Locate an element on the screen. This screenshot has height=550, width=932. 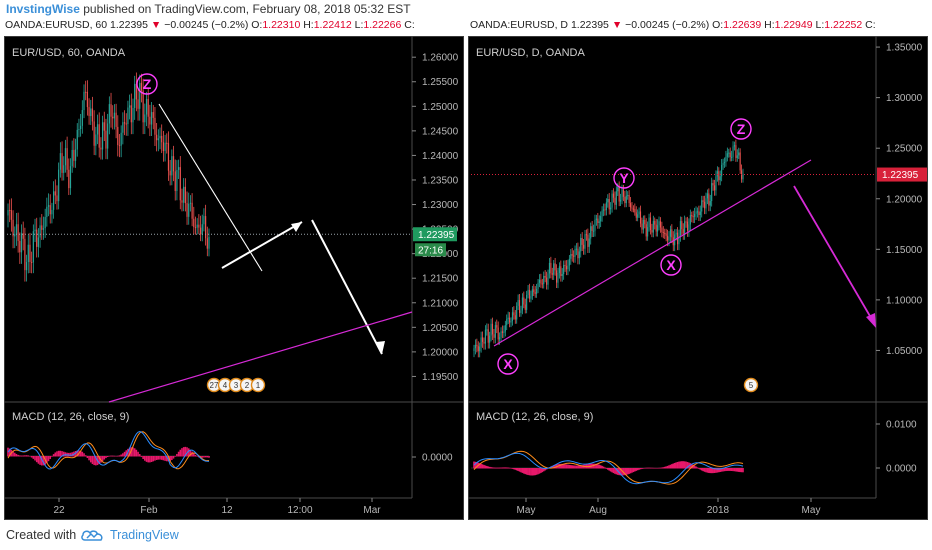
quote-high: 1.22949 is located at coordinates (793, 25).